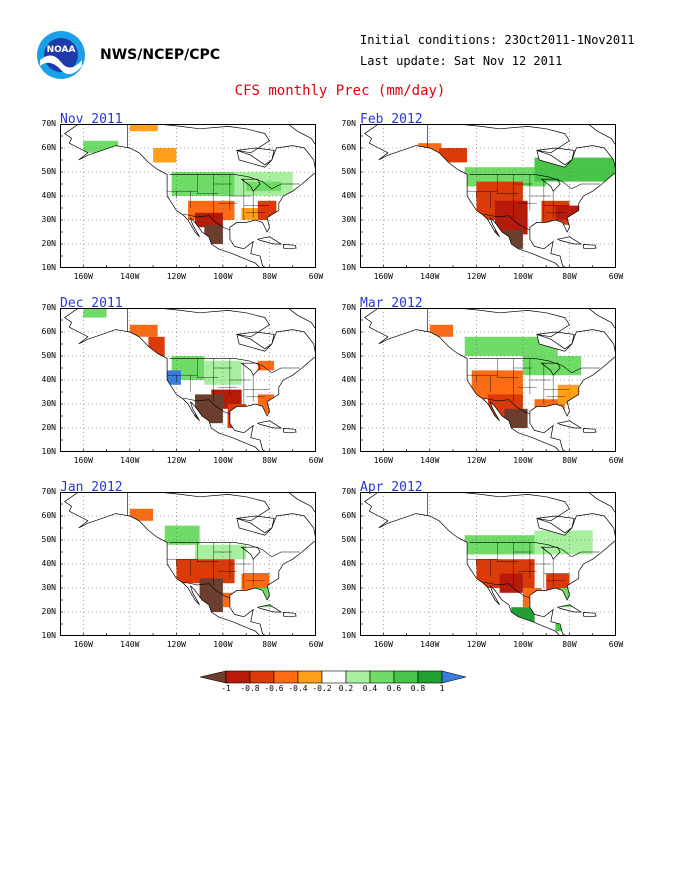 The height and width of the screenshot is (880, 680). Describe the element at coordinates (61, 50) in the screenshot. I see `logo-text: NOAA` at that location.